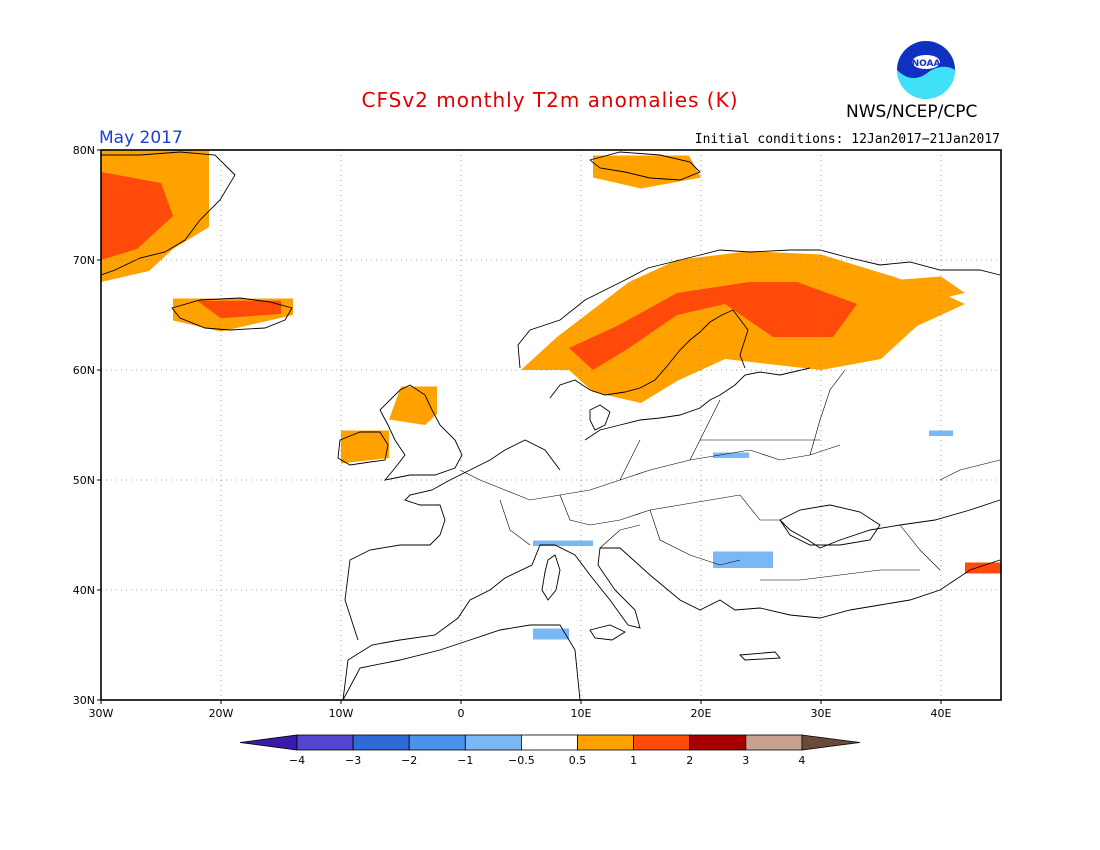  I want to click on latitude-label: 80N, so click(84, 150).